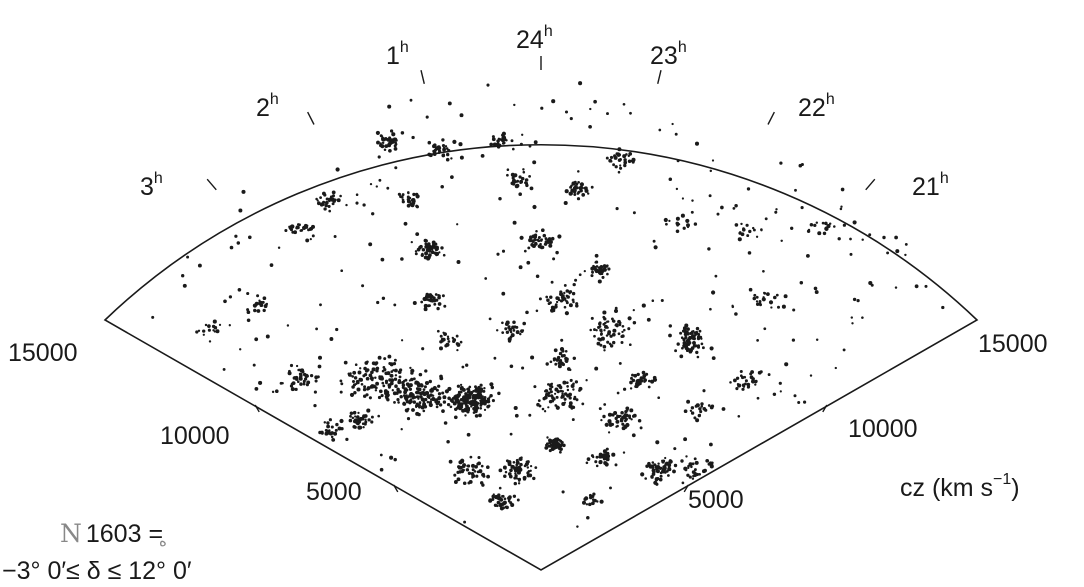 This screenshot has height=587, width=1084. I want to click on distance-label-right-10000: 10000, so click(883, 429).